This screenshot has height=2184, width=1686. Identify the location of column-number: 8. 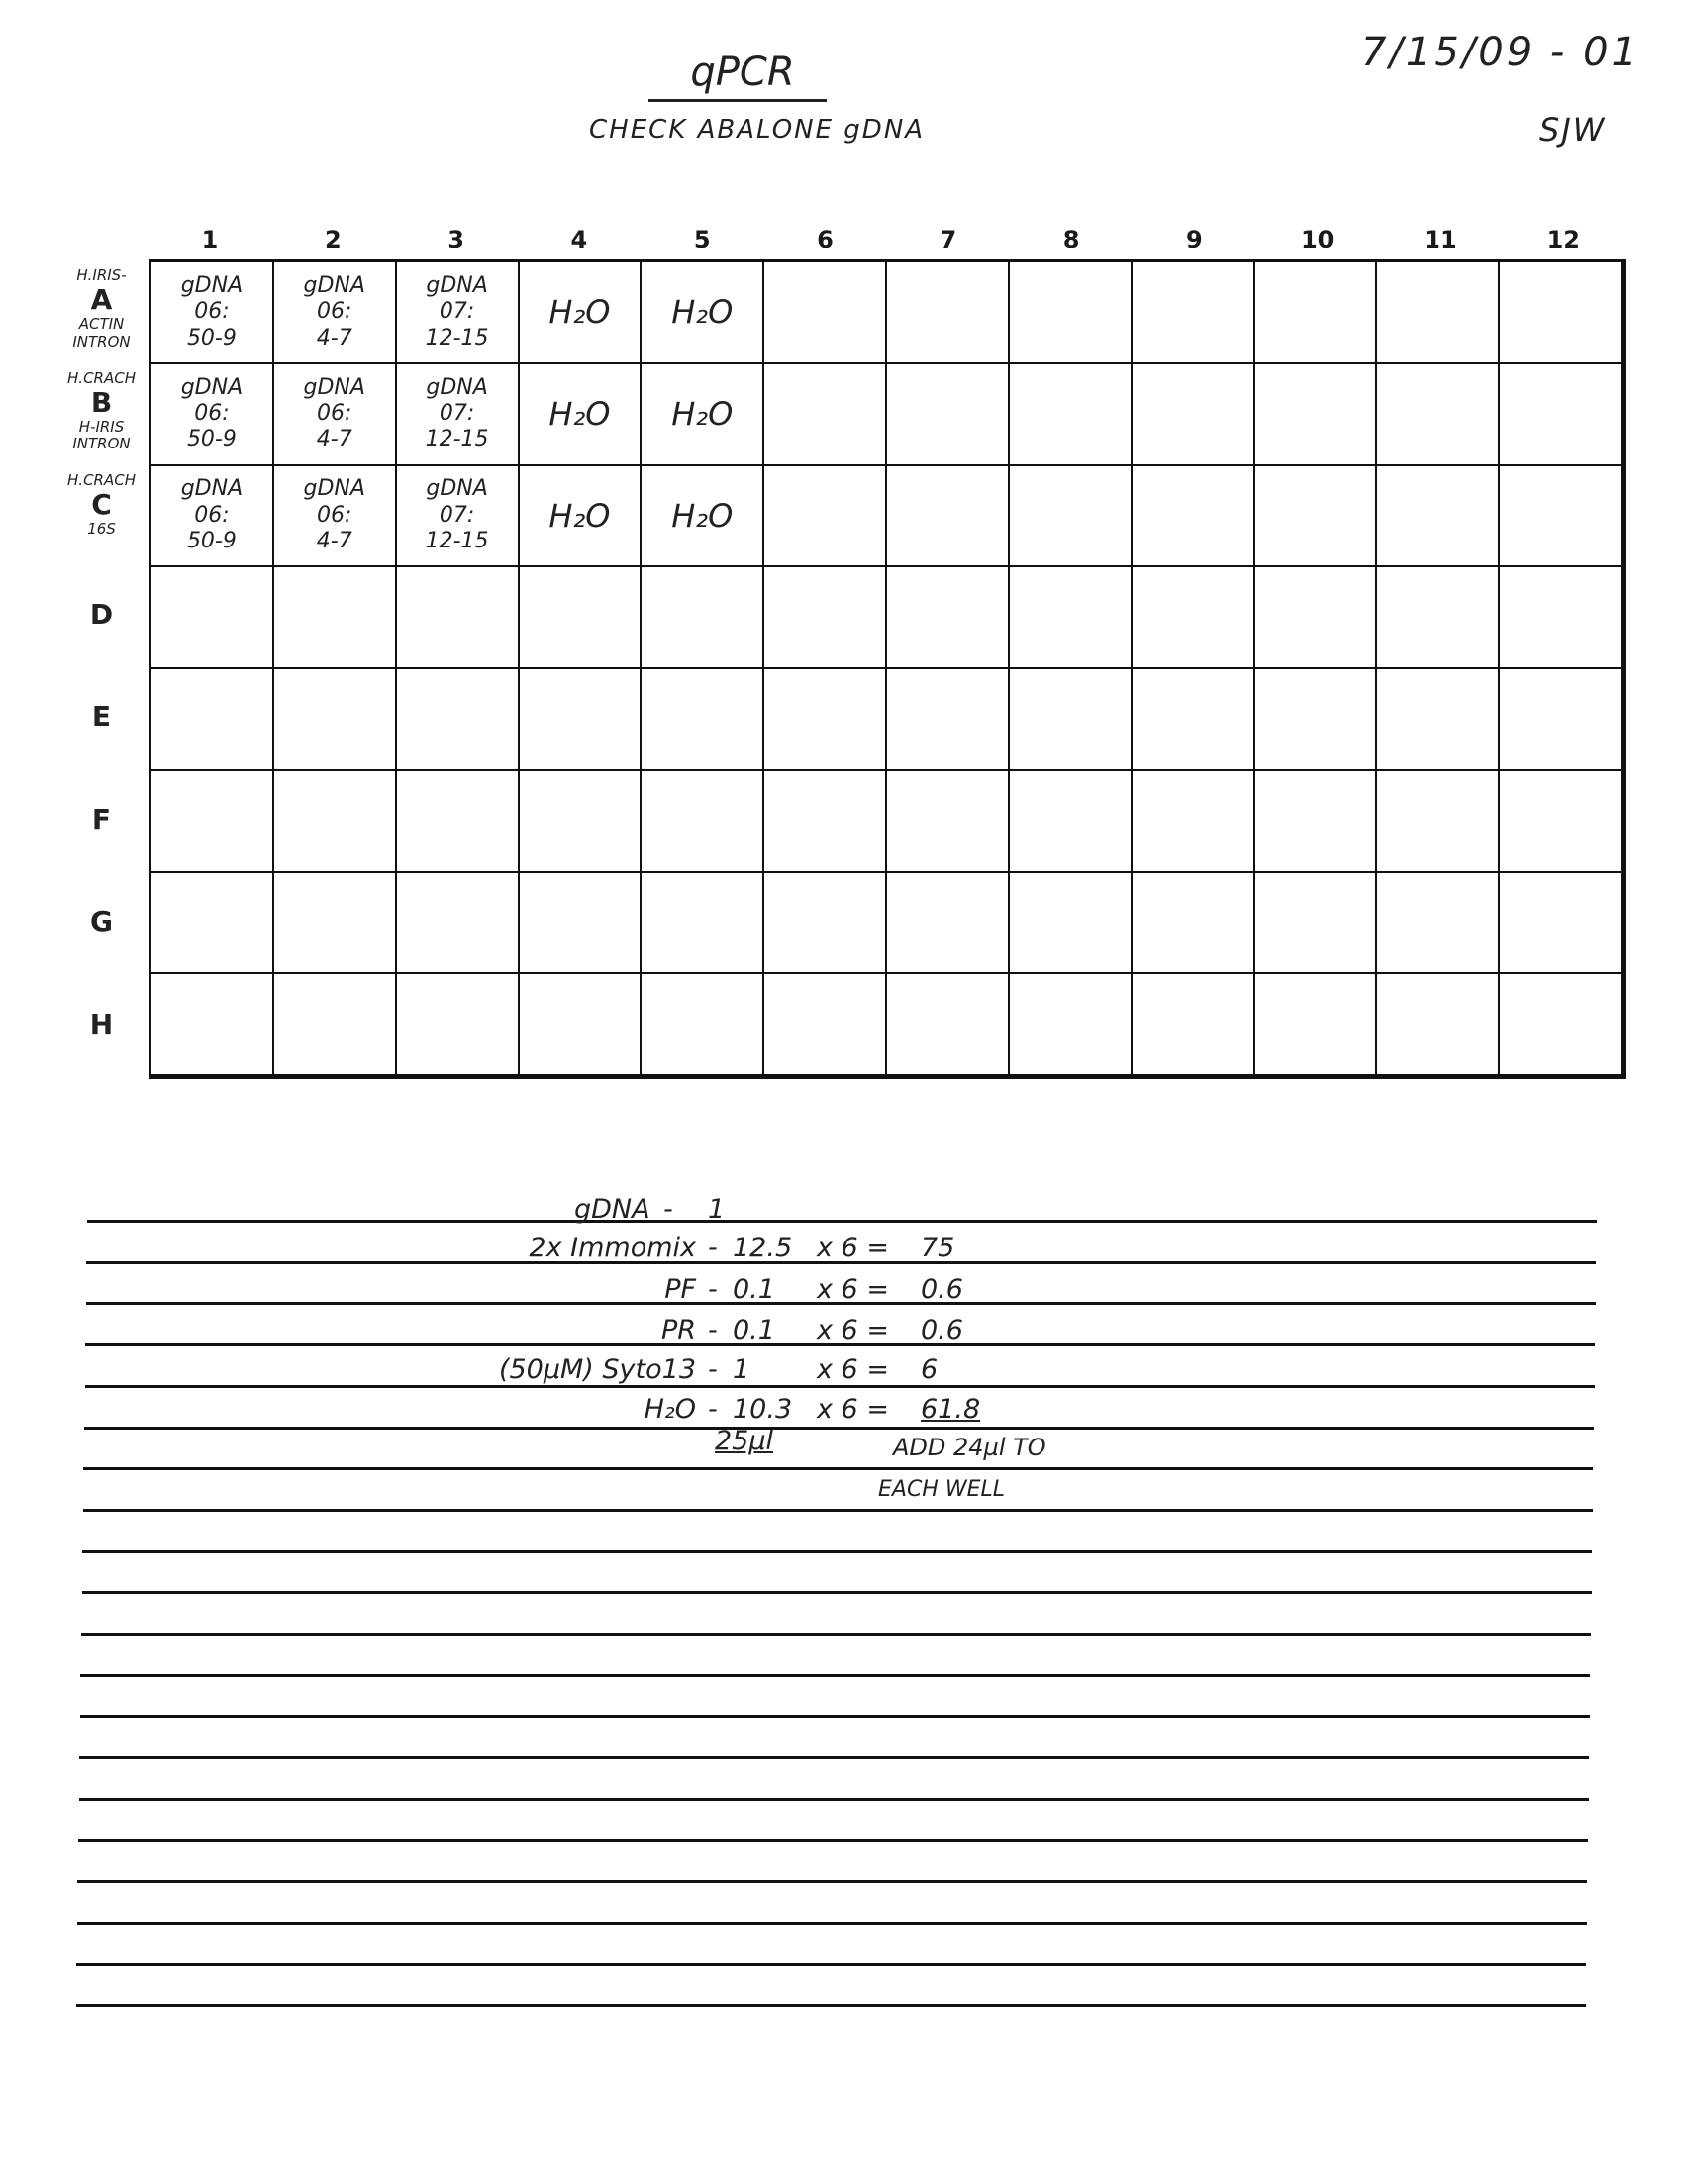
(1071, 239).